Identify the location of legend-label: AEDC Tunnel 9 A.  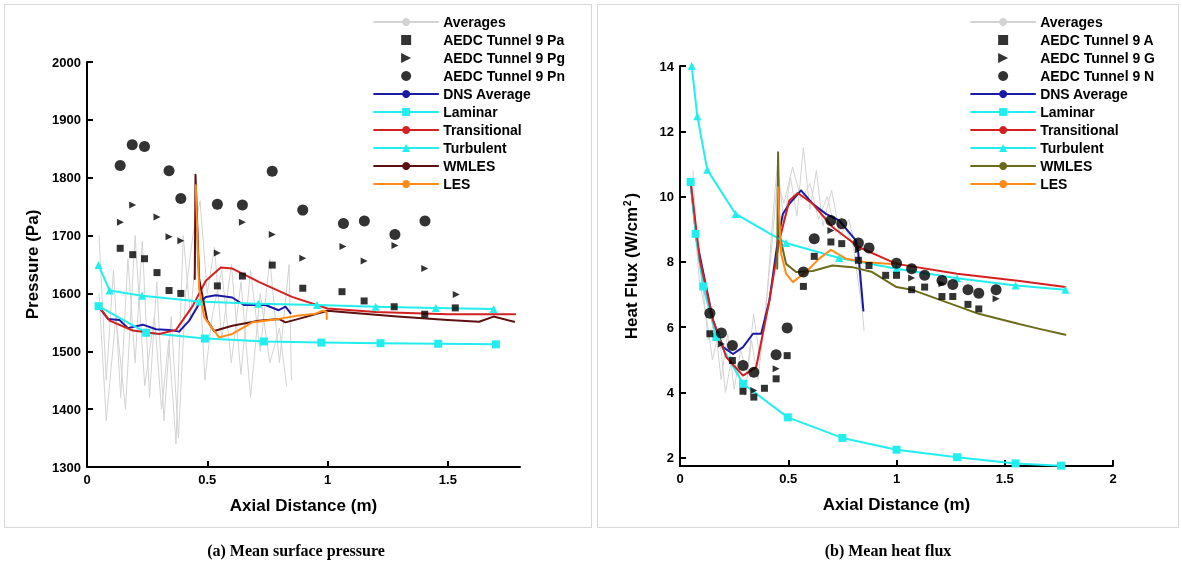
(1097, 40).